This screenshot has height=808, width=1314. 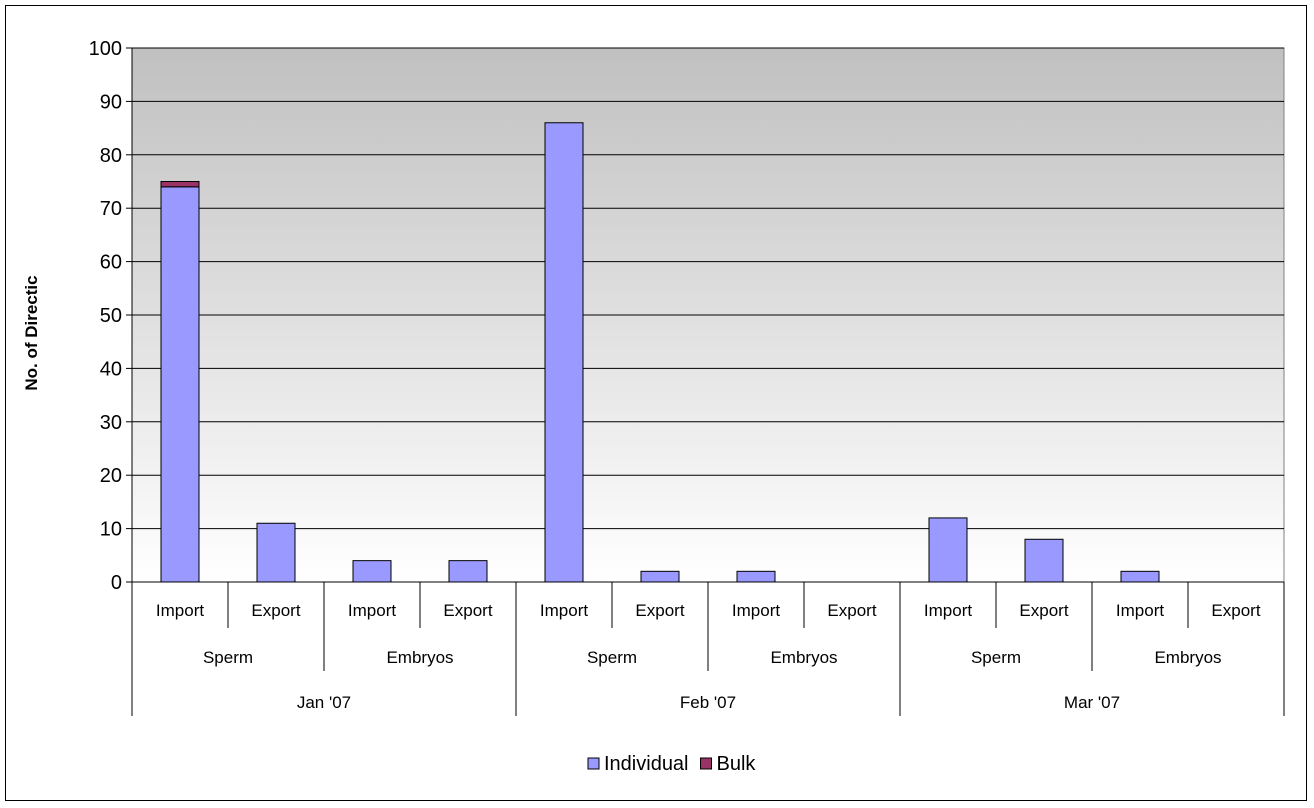 I want to click on y-tick-label: 100, so click(x=105, y=49).